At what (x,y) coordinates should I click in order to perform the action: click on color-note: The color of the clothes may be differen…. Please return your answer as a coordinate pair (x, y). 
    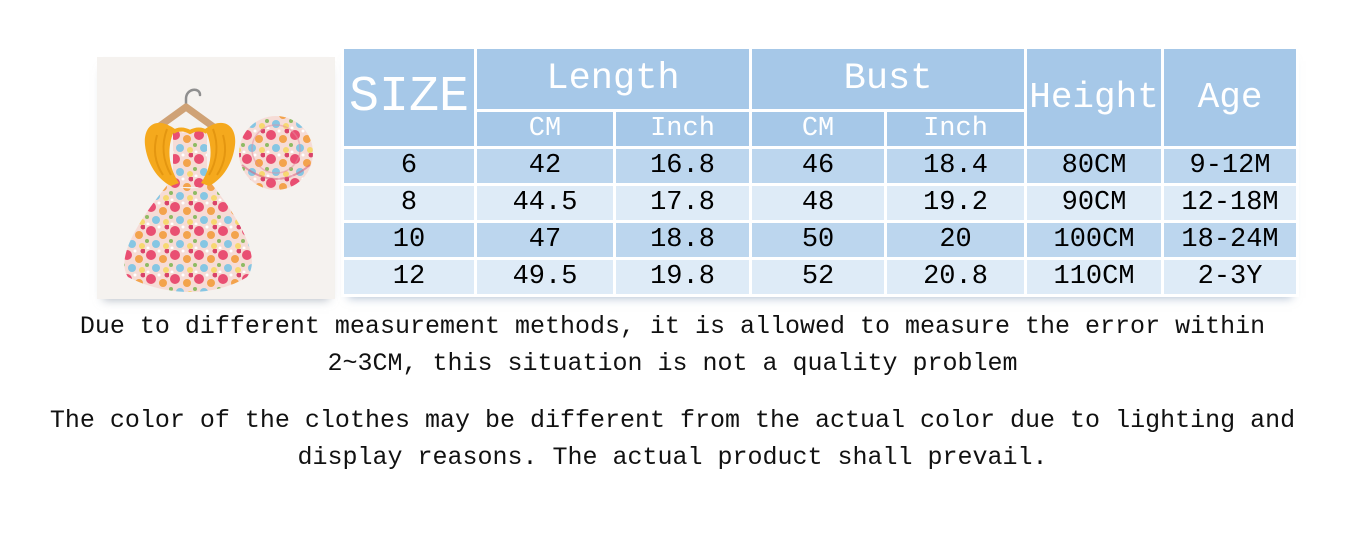
    Looking at the image, I should click on (672, 439).